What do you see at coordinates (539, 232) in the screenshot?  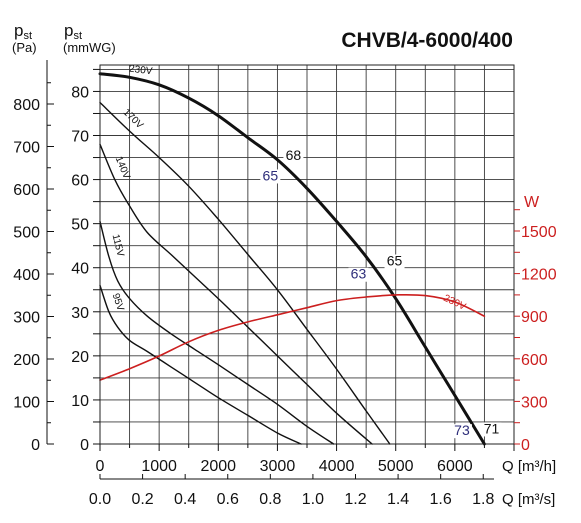 I see `power-tick-label: 1500` at bounding box center [539, 232].